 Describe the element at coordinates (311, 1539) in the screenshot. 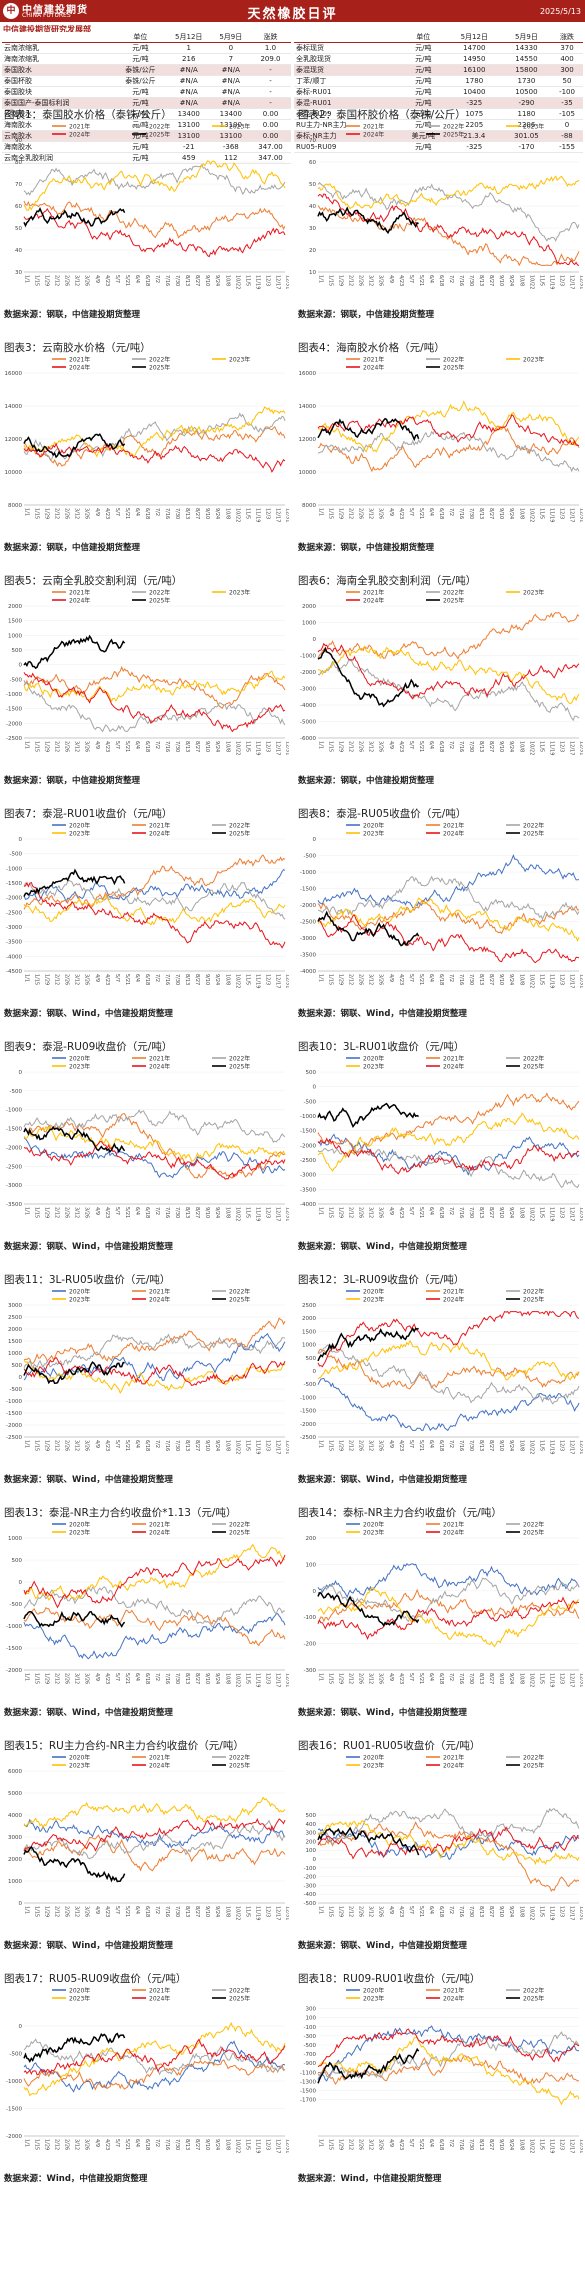

I see `y-tick-label: 200` at that location.